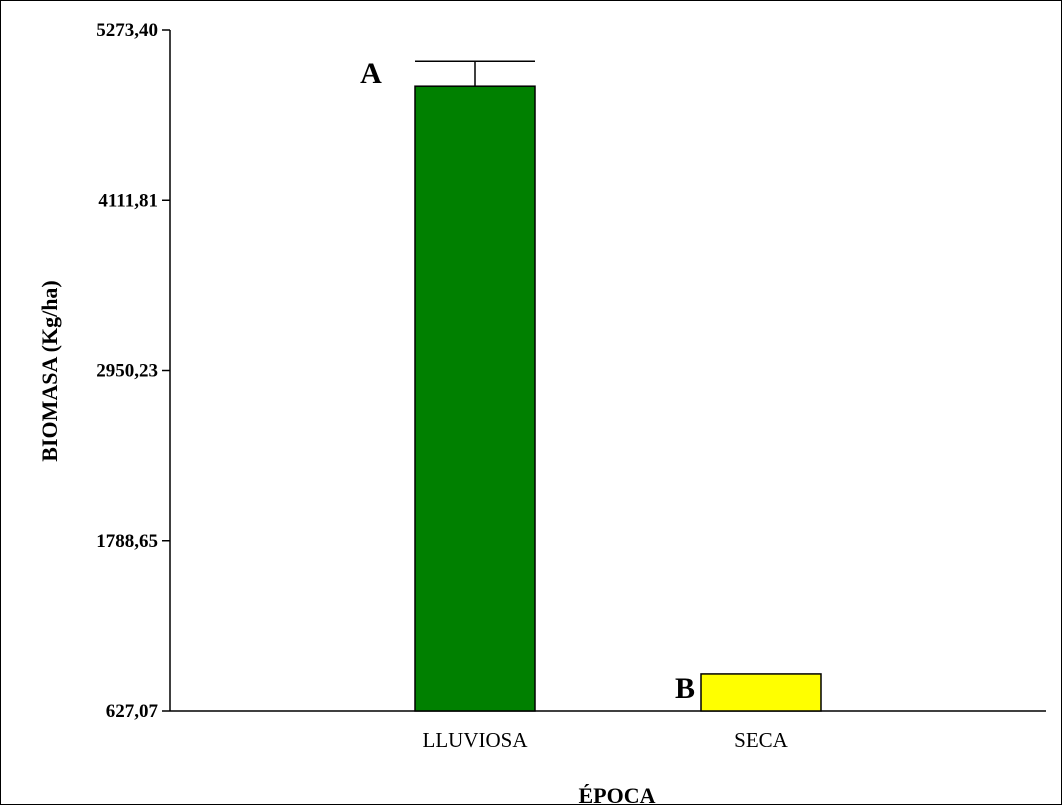 This screenshot has width=1062, height=806. I want to click on y-ticks: 627,07 1788,65 2950,23 4111,81 5273,40, so click(133, 371).